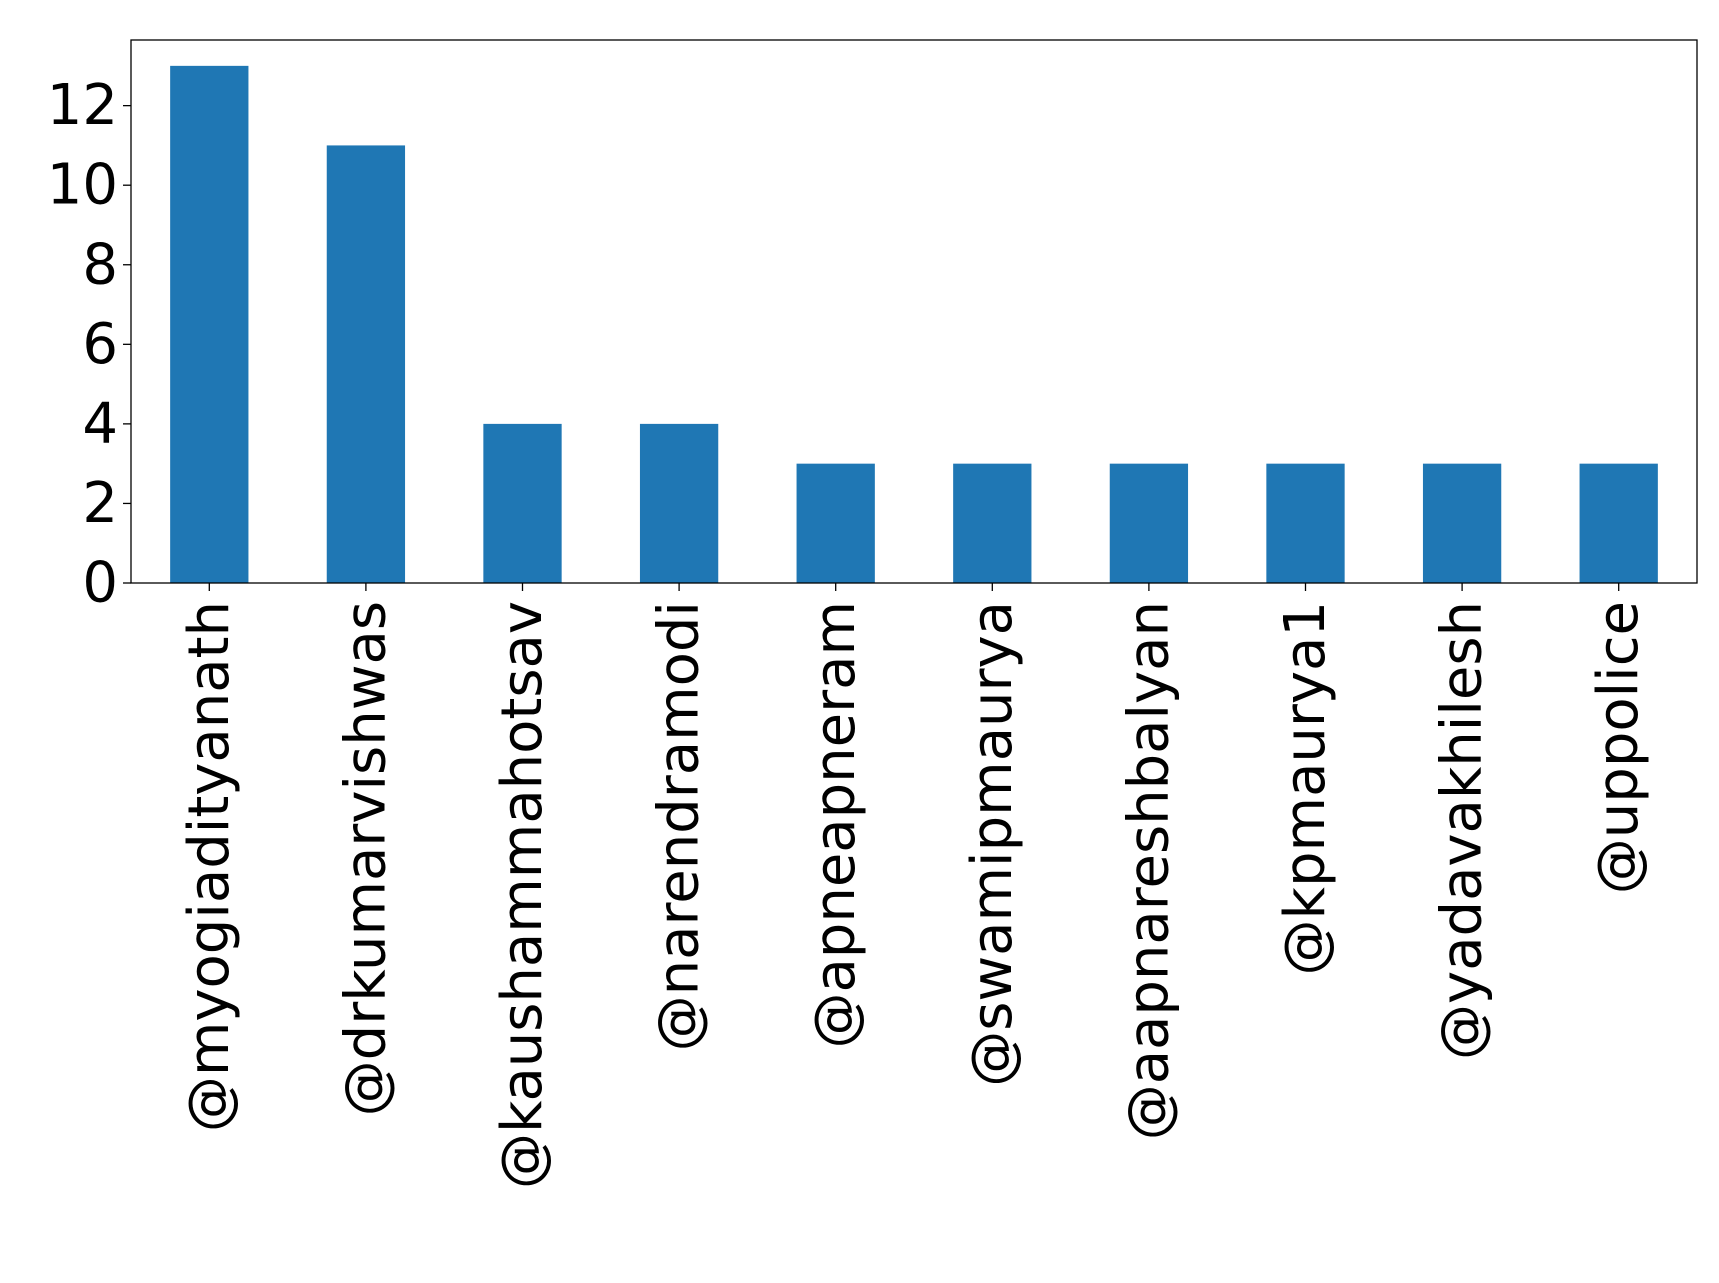 This screenshot has width=1719, height=1283. What do you see at coordinates (1305, 788) in the screenshot?
I see `x-tick-label: @kpmaurya1` at bounding box center [1305, 788].